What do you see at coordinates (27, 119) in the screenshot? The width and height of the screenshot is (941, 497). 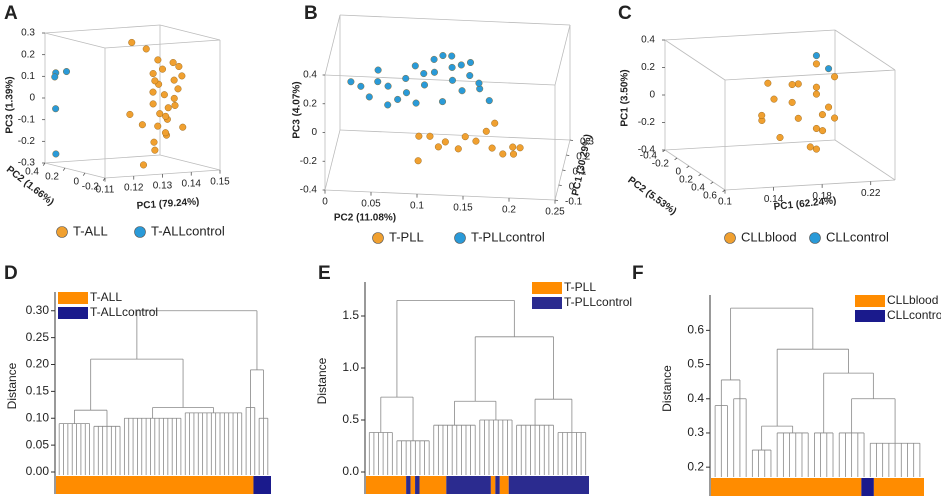 I see `tick-label: -0.1` at bounding box center [27, 119].